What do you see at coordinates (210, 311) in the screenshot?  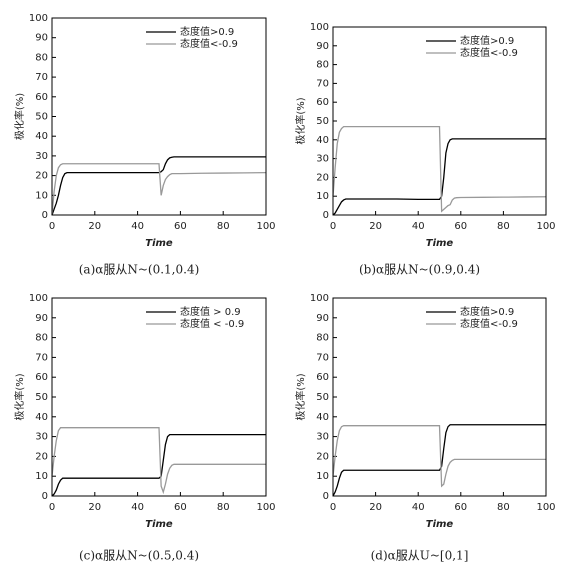 I see `legend-label: 态度值 > 0.9` at bounding box center [210, 311].